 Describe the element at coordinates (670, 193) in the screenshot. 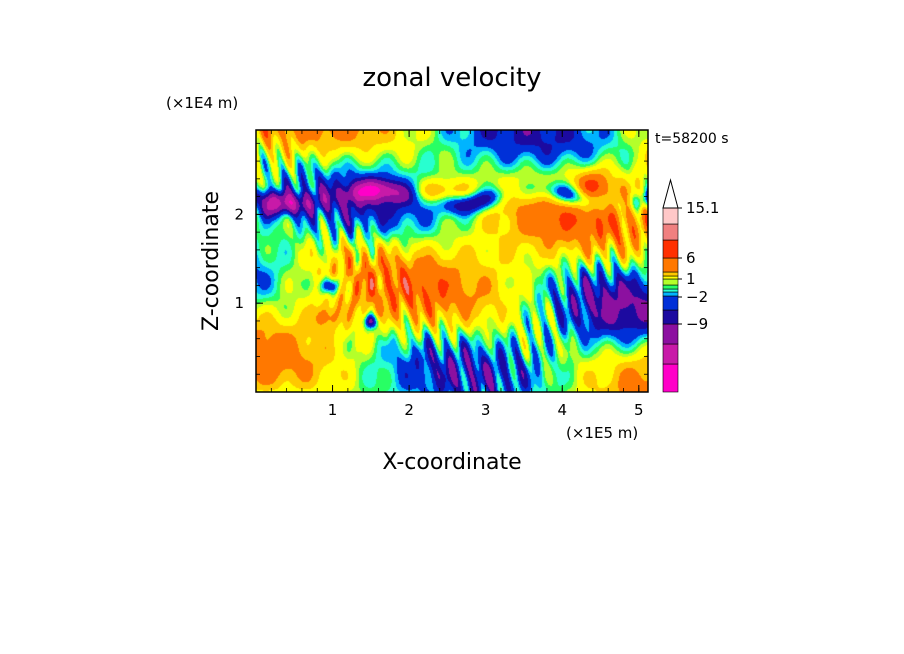

I see `colorbar-extend-arrow` at that location.